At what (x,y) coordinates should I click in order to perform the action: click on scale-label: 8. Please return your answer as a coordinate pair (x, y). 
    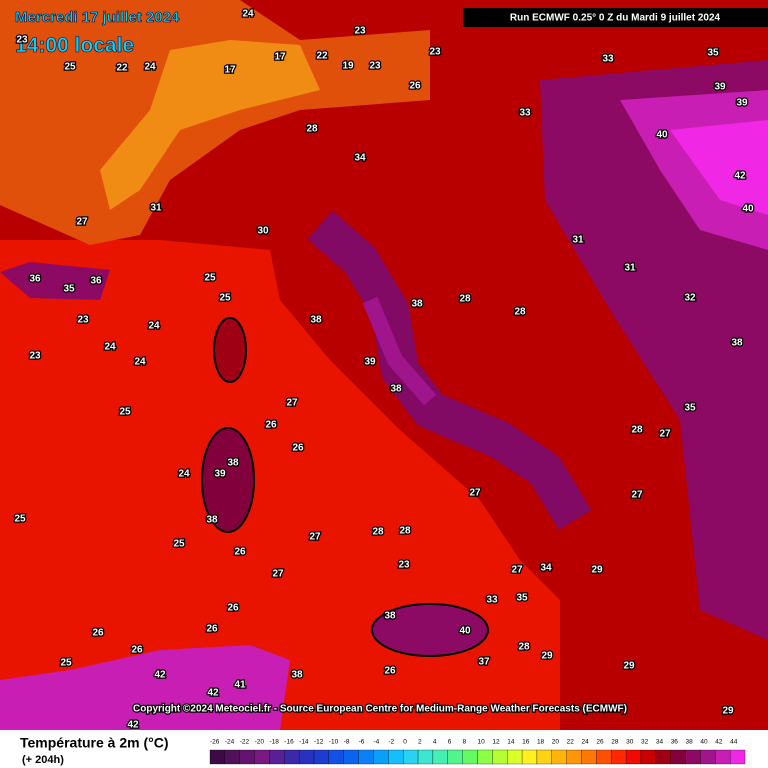
    Looking at the image, I should click on (465, 742).